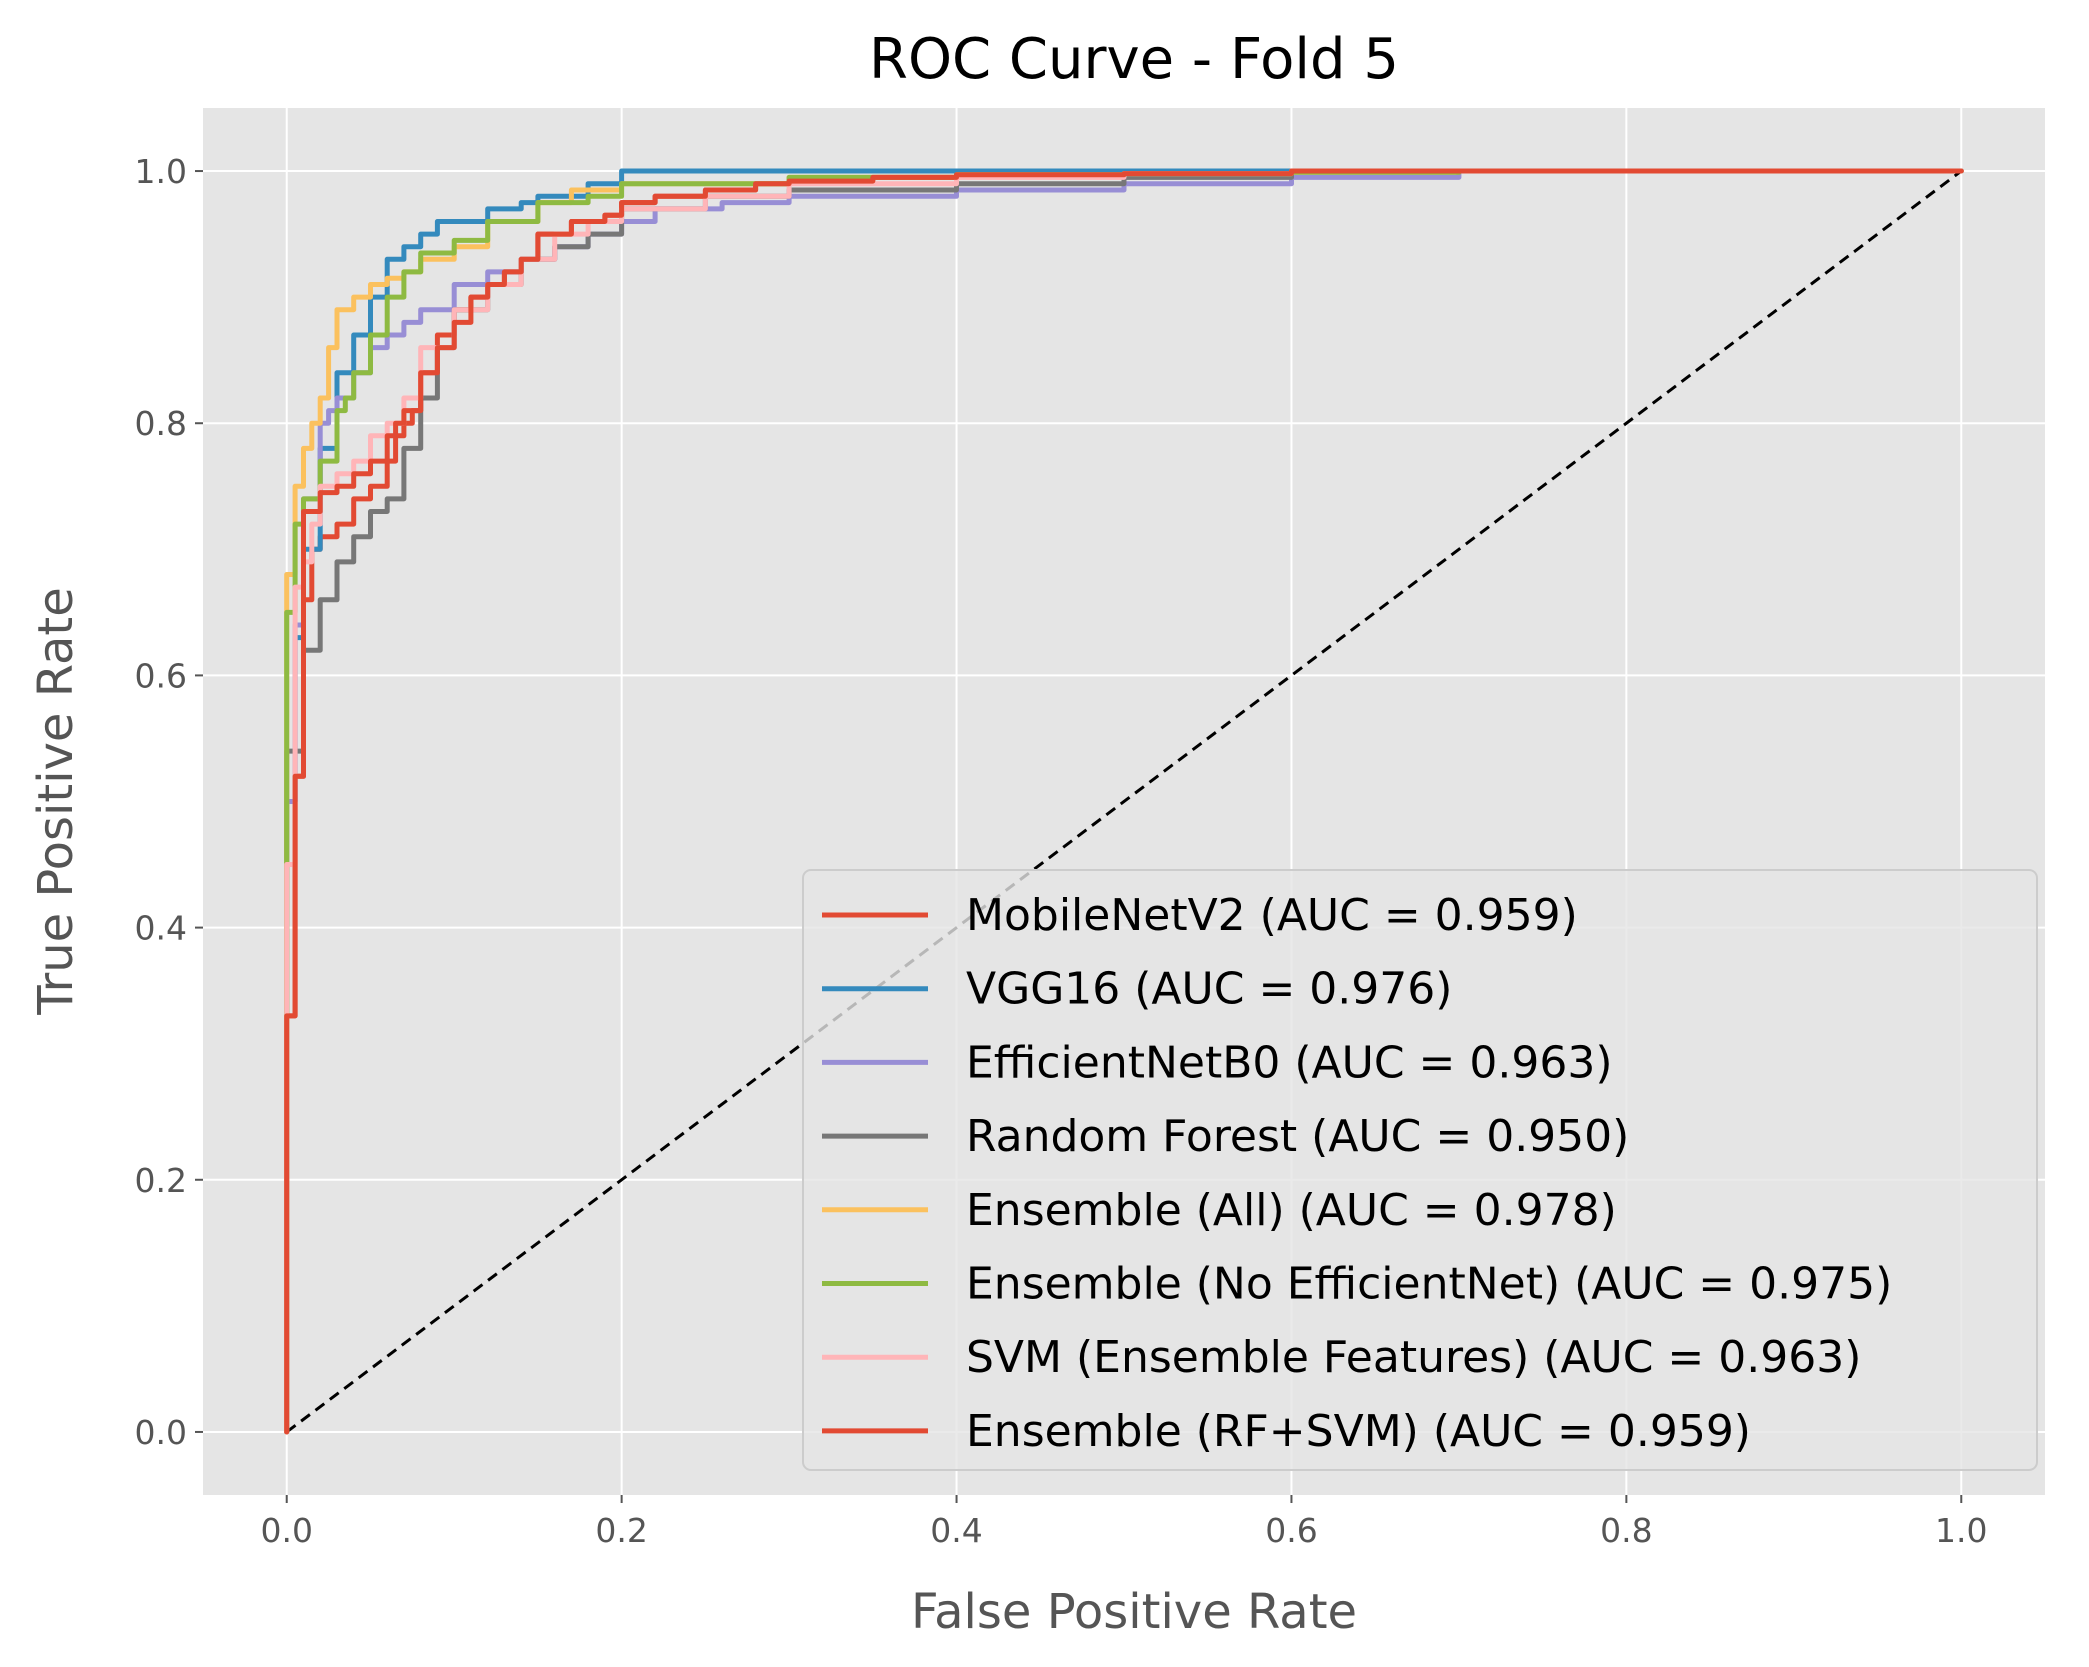 The height and width of the screenshot is (1667, 2089). I want to click on legend-label: Random Forest (AUC = 0.950), so click(1297, 1136).